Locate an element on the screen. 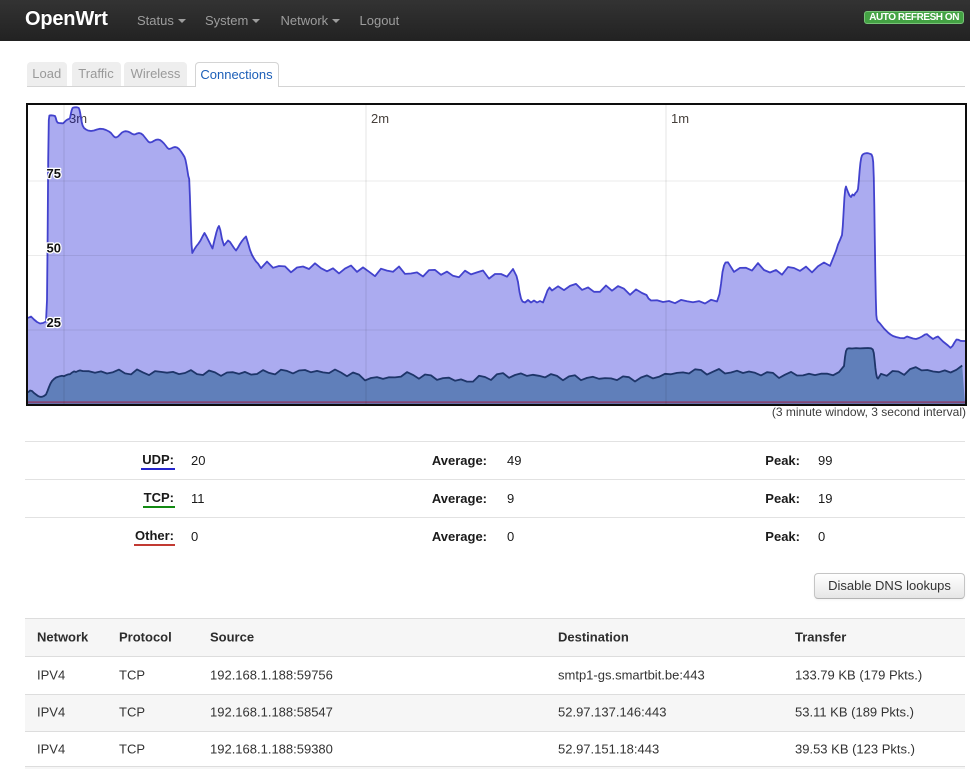  svg-text: 50 is located at coordinates (54, 248).